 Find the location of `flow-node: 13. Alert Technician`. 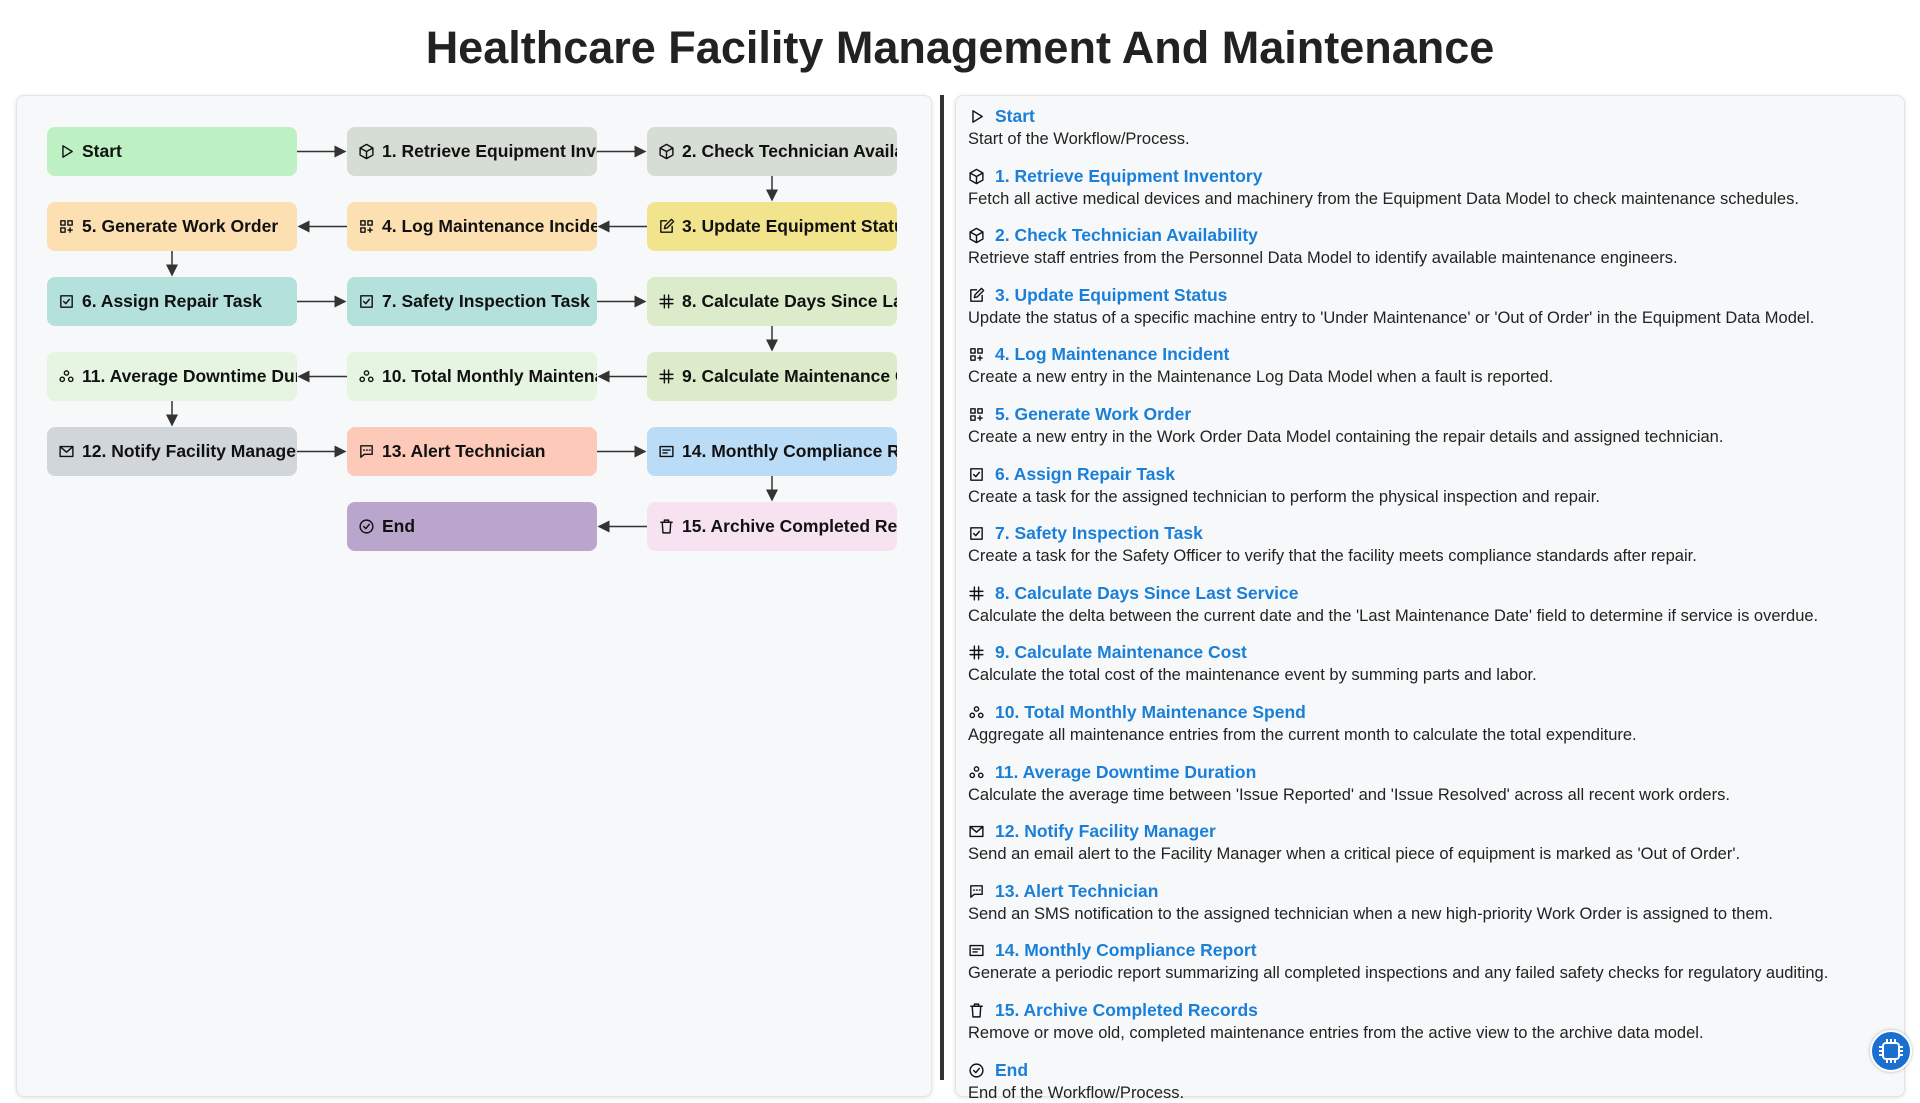

flow-node: 13. Alert Technician is located at coordinates (472, 451).